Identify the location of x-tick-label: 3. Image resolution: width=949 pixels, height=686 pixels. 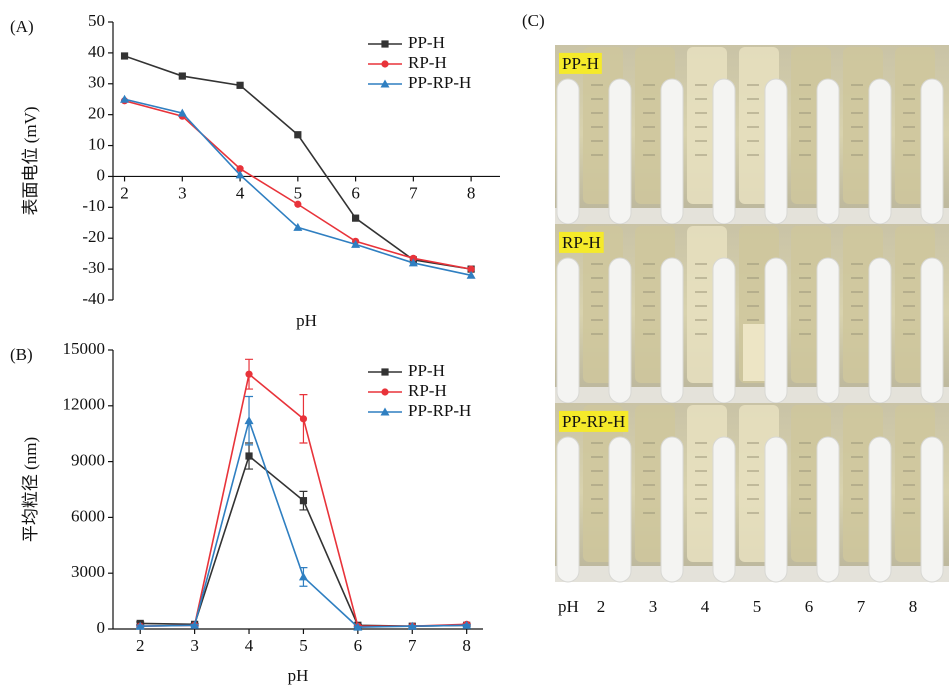
(182, 192).